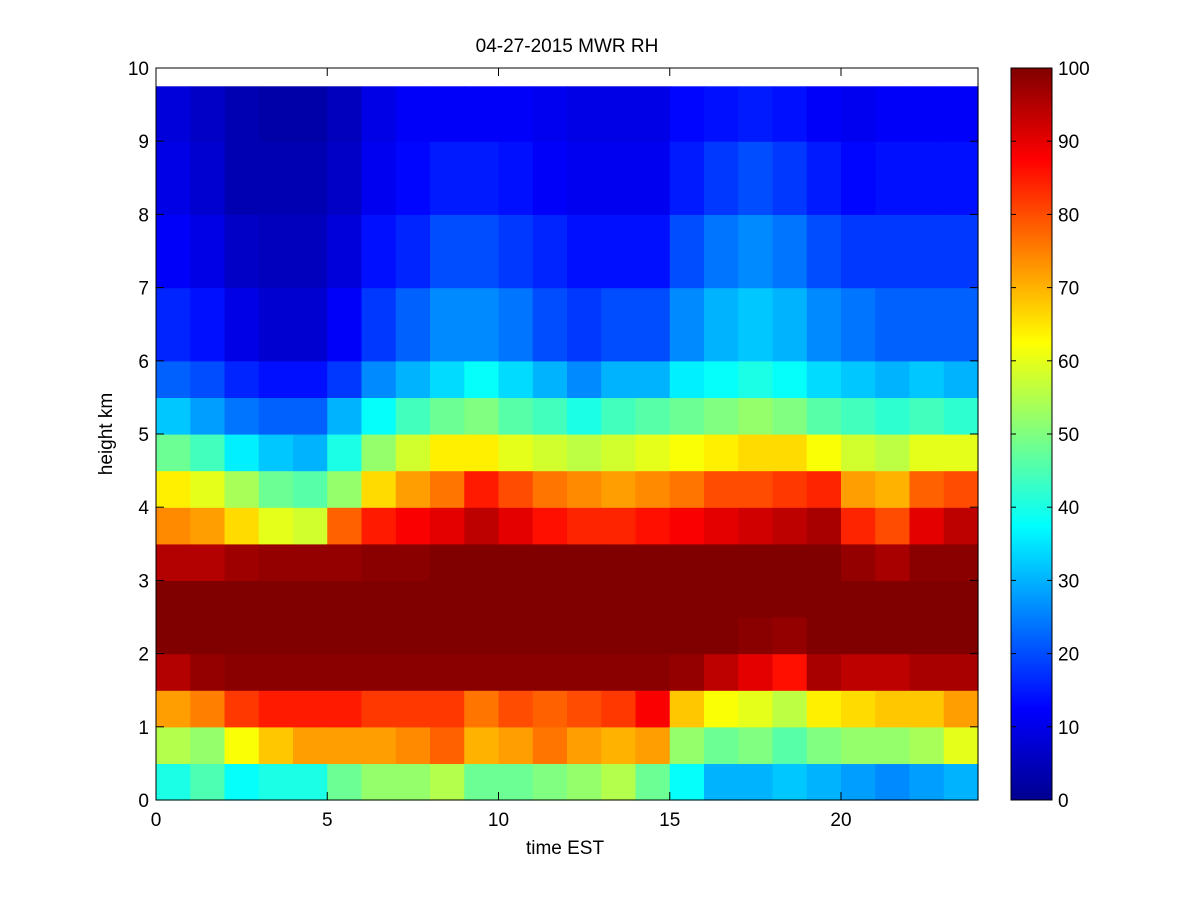 This screenshot has height=900, width=1200. Describe the element at coordinates (1063, 801) in the screenshot. I see `colorbar-tick-label: 0` at that location.